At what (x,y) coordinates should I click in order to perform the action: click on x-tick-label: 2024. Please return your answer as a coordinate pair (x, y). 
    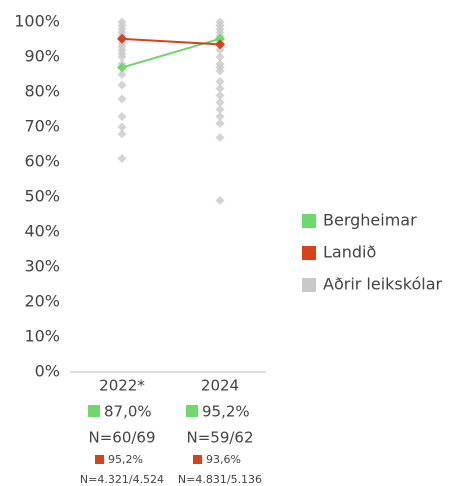
    Looking at the image, I should click on (220, 386).